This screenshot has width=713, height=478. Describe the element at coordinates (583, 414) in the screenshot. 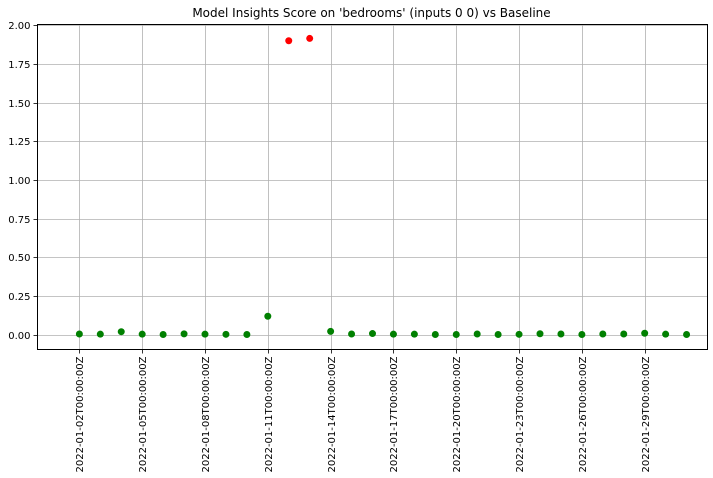

I see `x-tick-label: 2022-01-26T00:00:00Z` at that location.